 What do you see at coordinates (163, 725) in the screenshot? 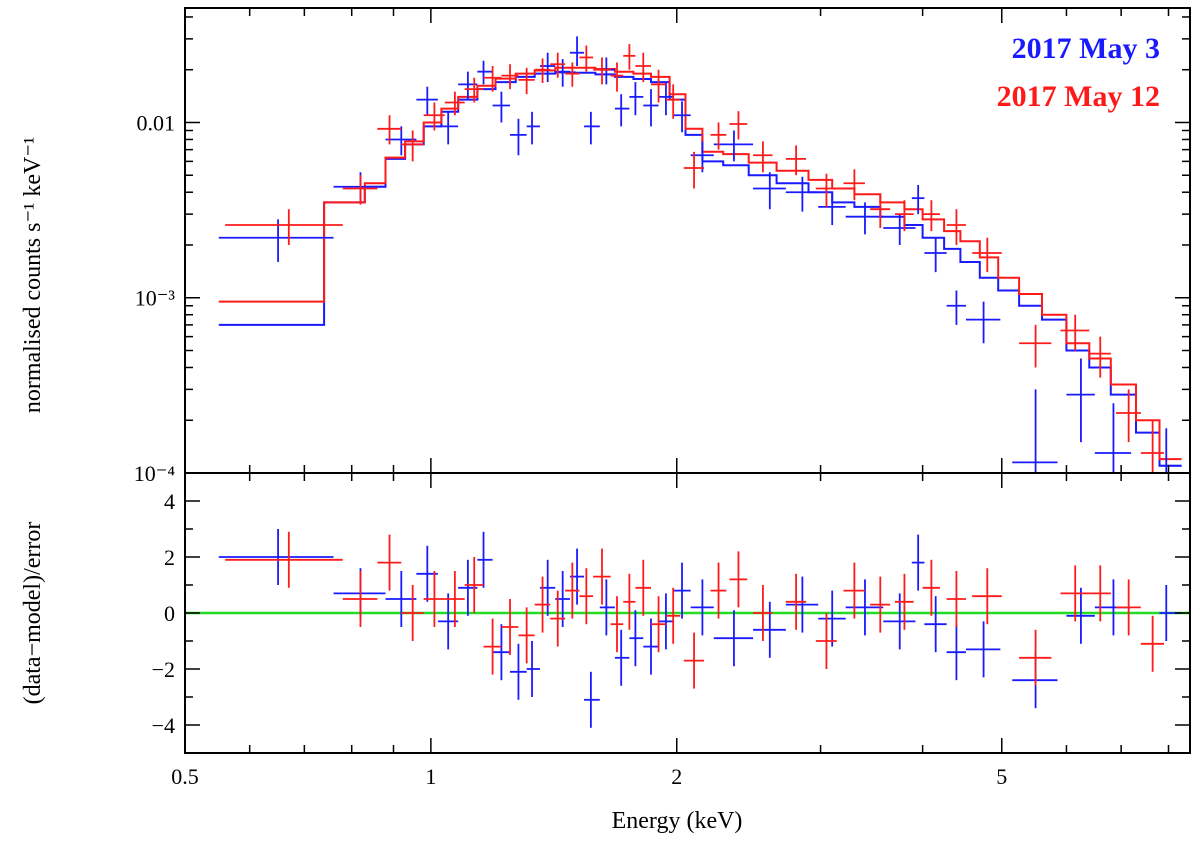
I see `residual-y-tick-label: −4` at bounding box center [163, 725].